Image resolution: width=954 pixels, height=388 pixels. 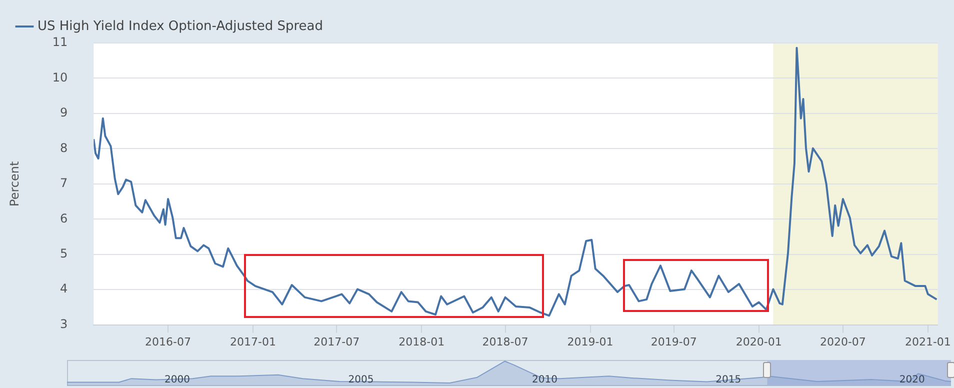 I want to click on x-tick-label: 2017-01, so click(x=253, y=341).